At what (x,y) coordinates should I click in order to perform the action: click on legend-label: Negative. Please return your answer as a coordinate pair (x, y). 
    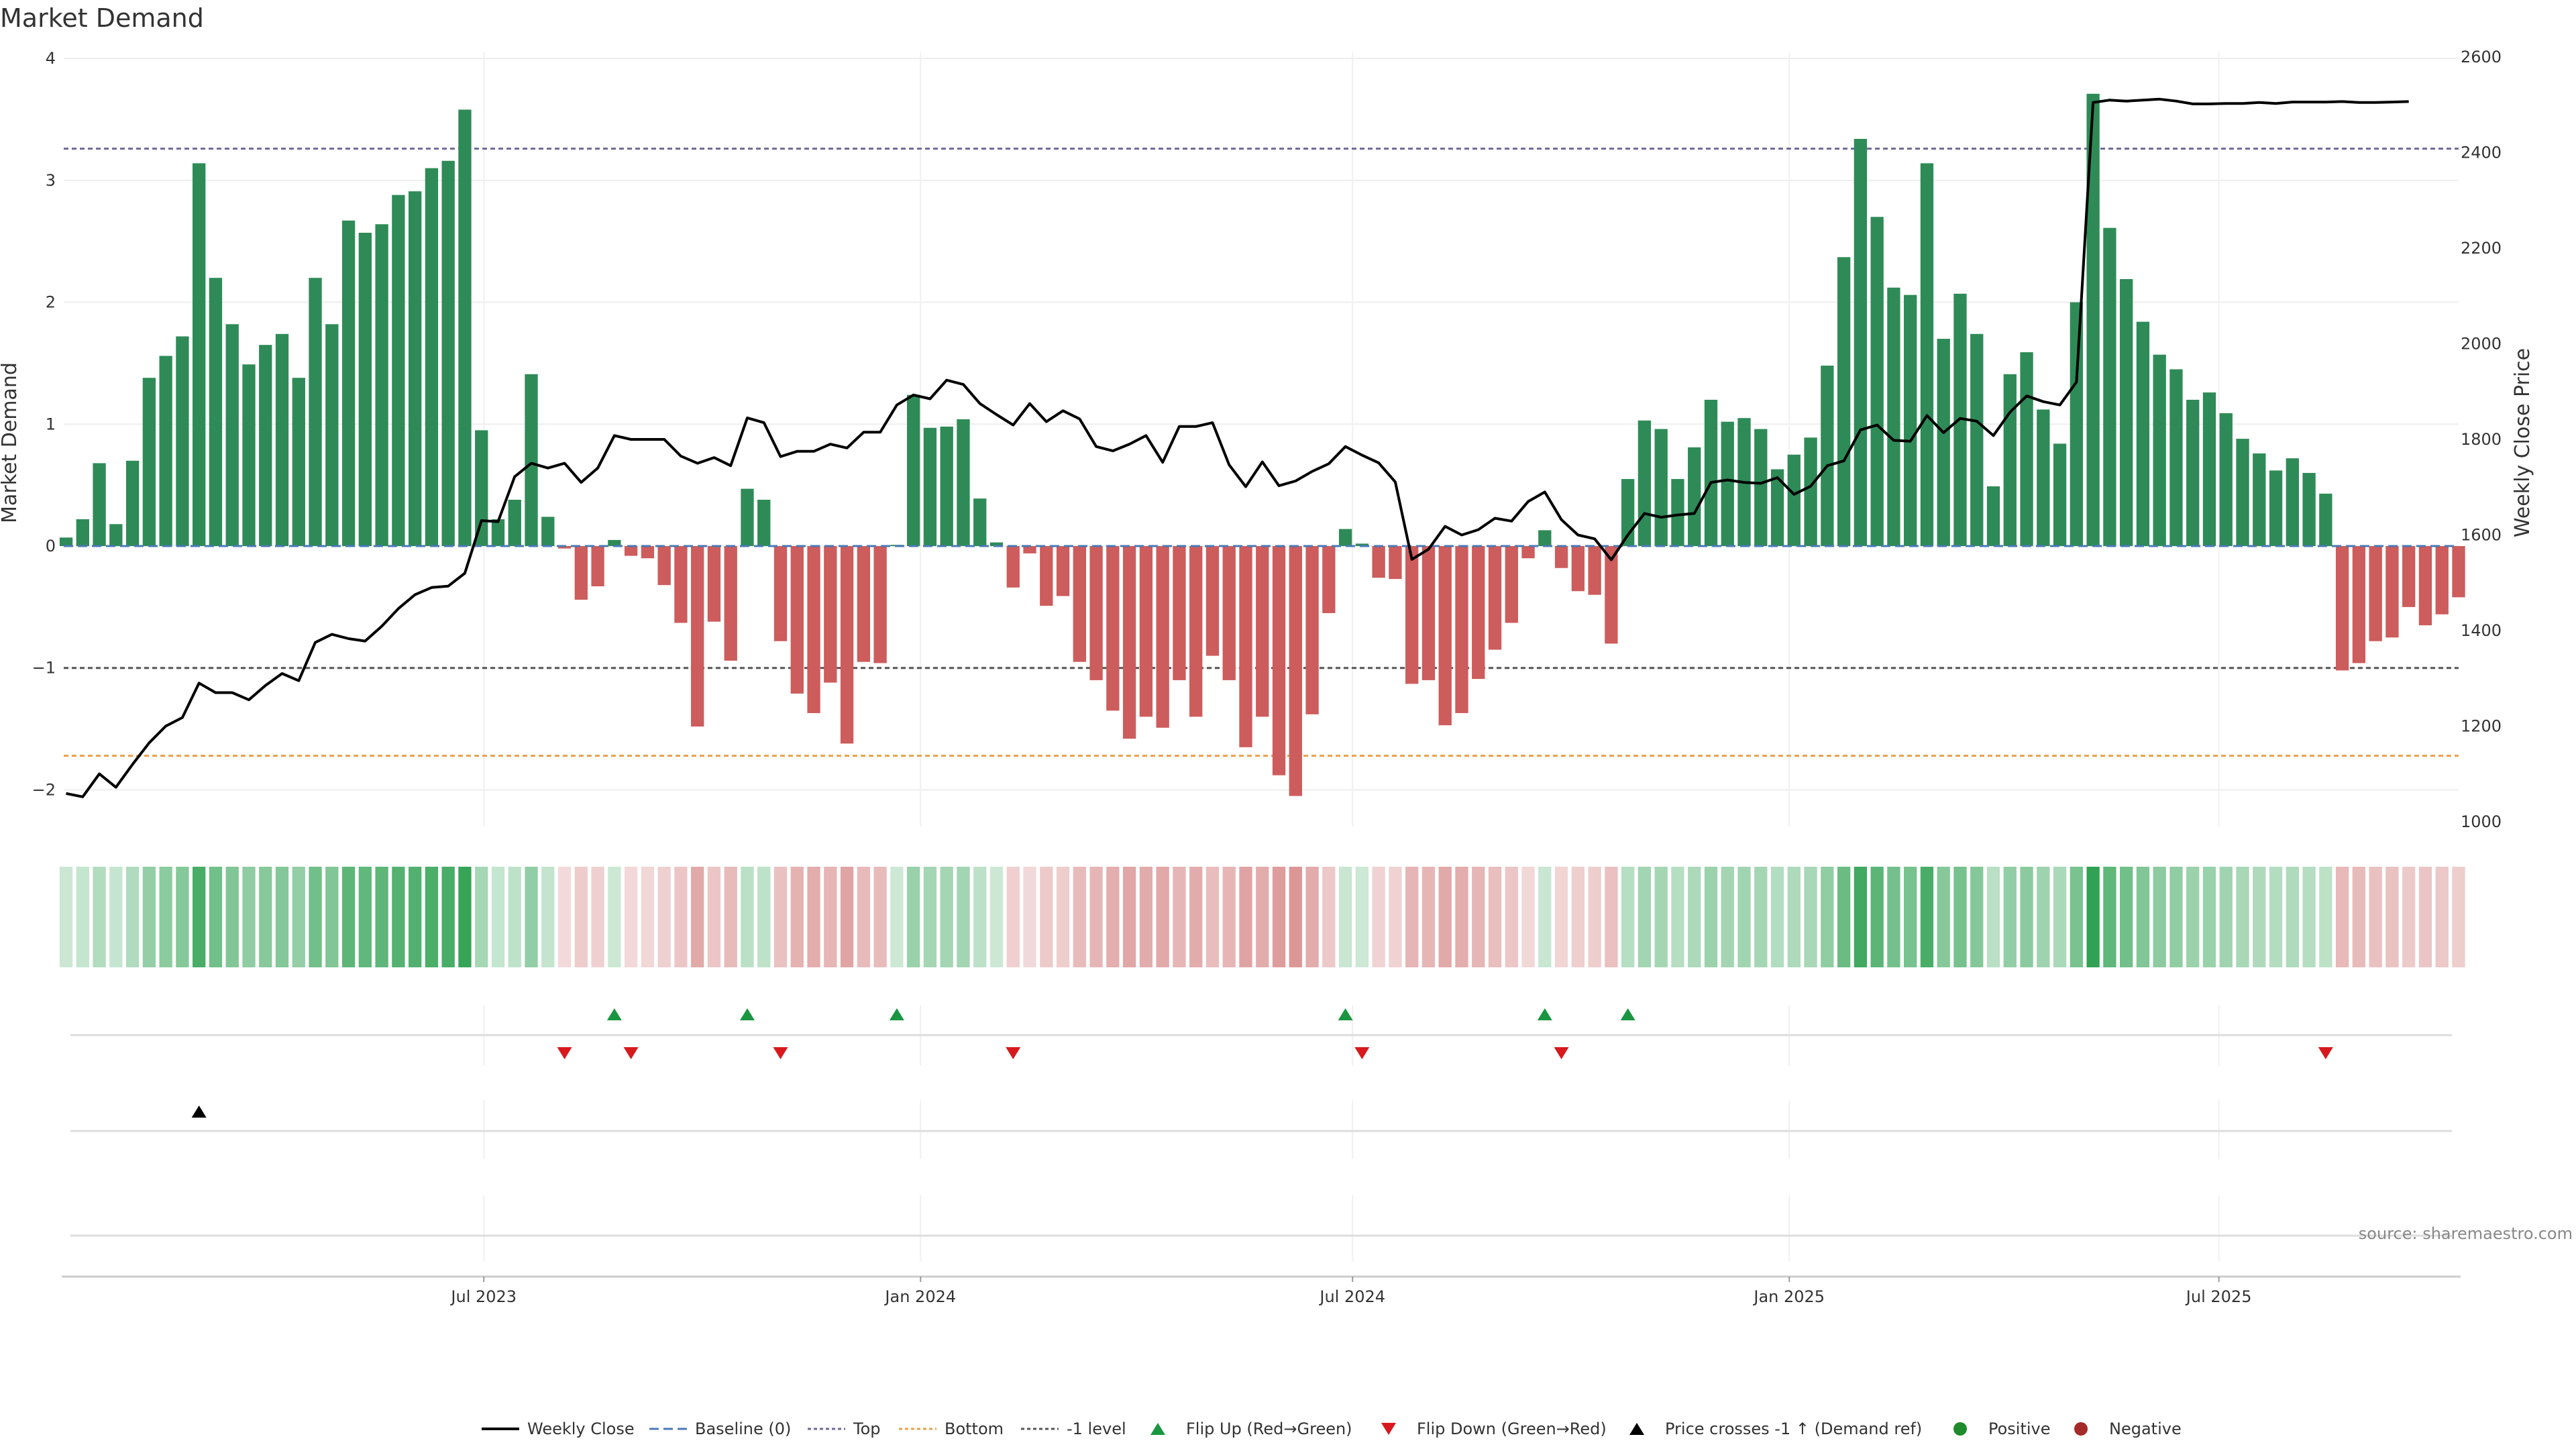
    Looking at the image, I should click on (2145, 1428).